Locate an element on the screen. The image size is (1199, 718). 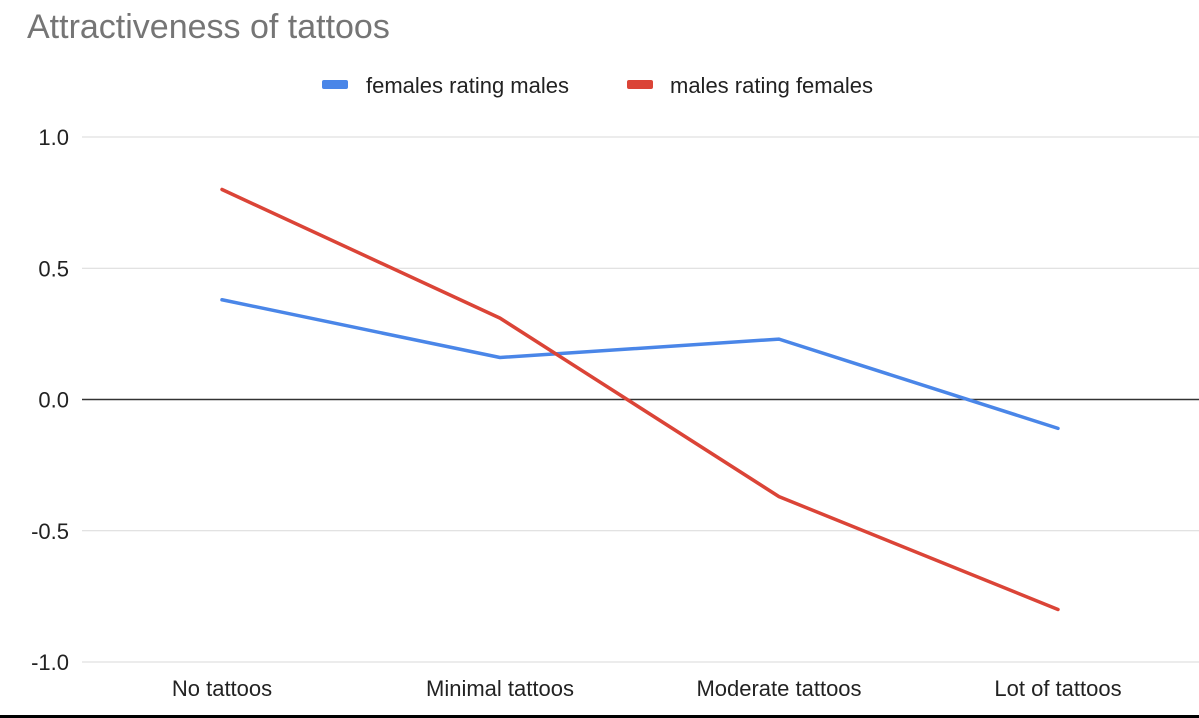
x-tick-label: Moderate tattoos is located at coordinates (778, 688).